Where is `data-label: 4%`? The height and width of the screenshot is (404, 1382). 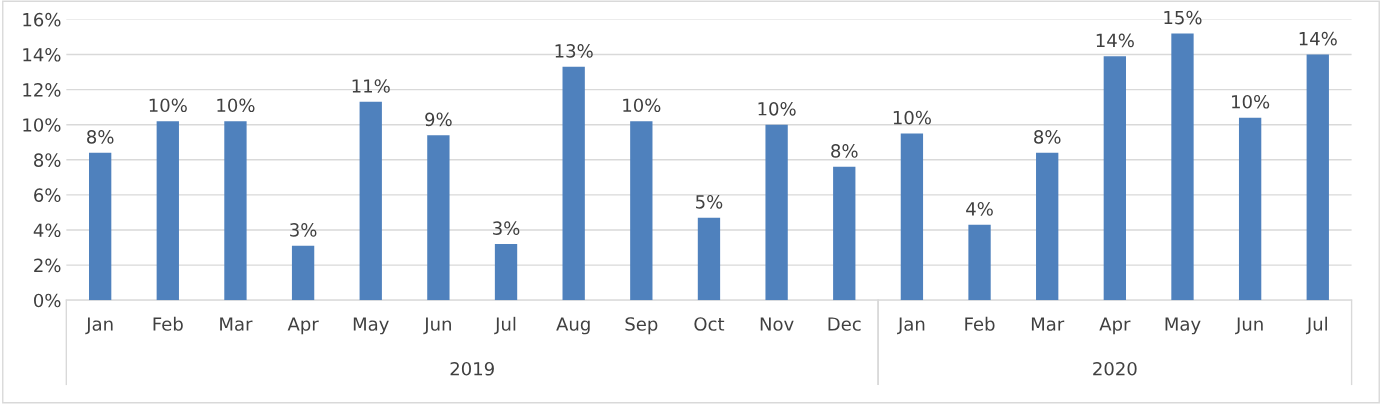
data-label: 4% is located at coordinates (979, 209).